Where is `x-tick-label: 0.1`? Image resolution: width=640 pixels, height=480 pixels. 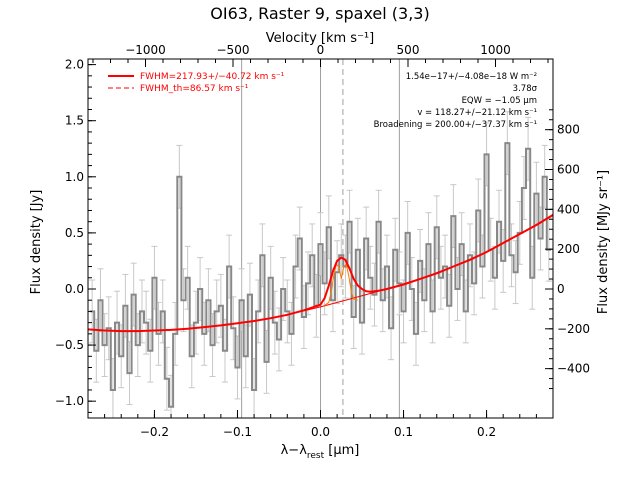
x-tick-label: 0.1 is located at coordinates (403, 432).